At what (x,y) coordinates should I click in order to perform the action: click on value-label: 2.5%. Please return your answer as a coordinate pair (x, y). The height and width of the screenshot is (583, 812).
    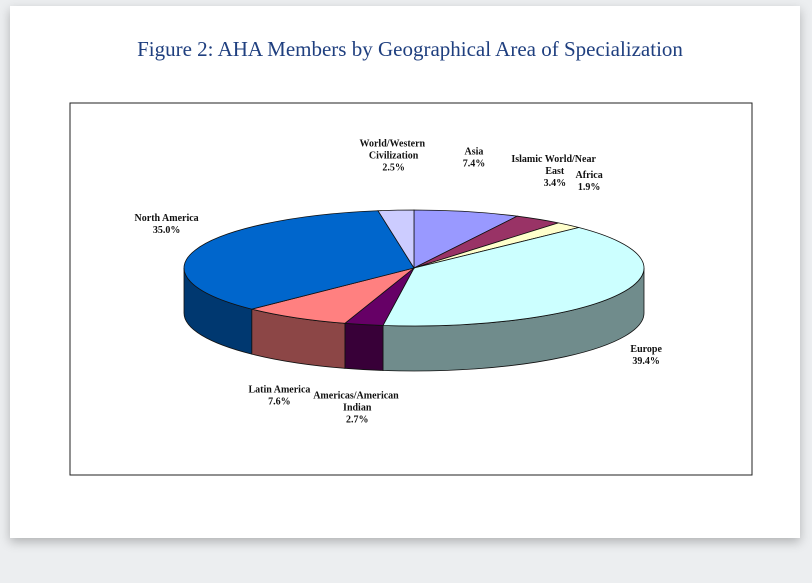
    Looking at the image, I should click on (393, 167).